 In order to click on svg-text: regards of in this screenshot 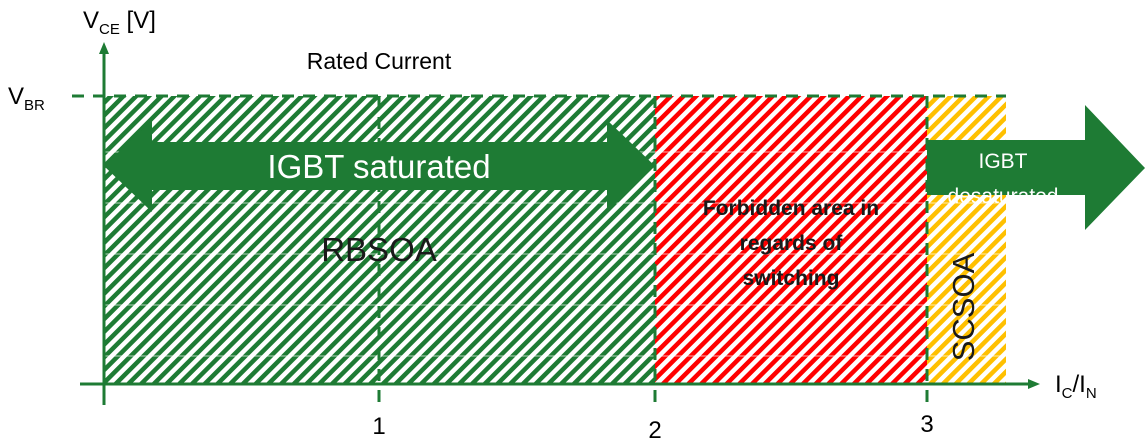, I will do `click(792, 243)`.